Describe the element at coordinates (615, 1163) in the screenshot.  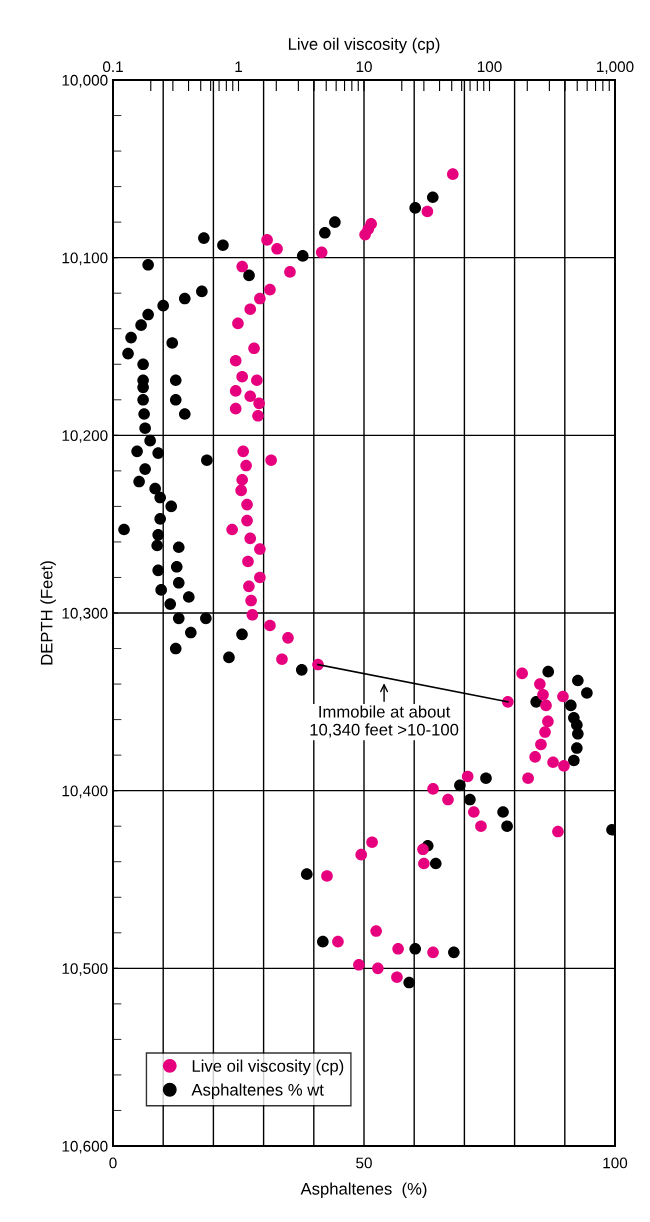
I see `x-tick-label: 100` at that location.